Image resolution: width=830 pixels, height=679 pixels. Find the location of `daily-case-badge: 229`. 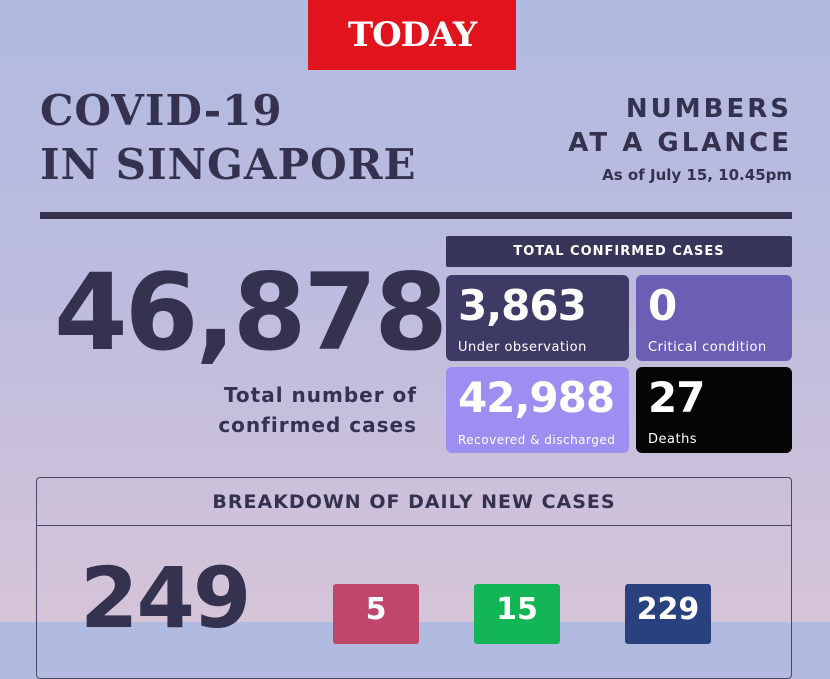

daily-case-badge: 229 is located at coordinates (668, 614).